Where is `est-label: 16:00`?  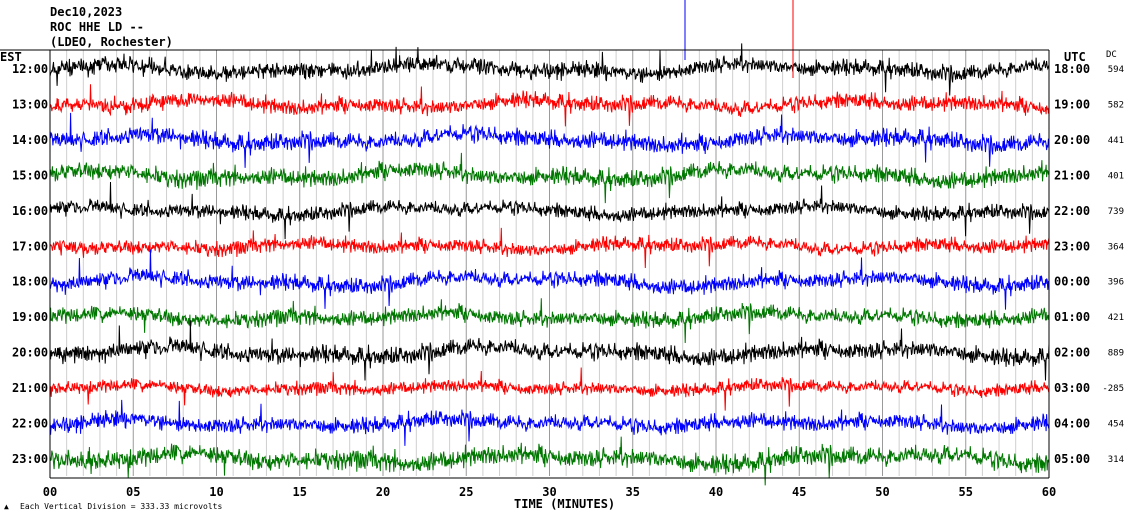
est-label: 16:00 is located at coordinates (30, 211).